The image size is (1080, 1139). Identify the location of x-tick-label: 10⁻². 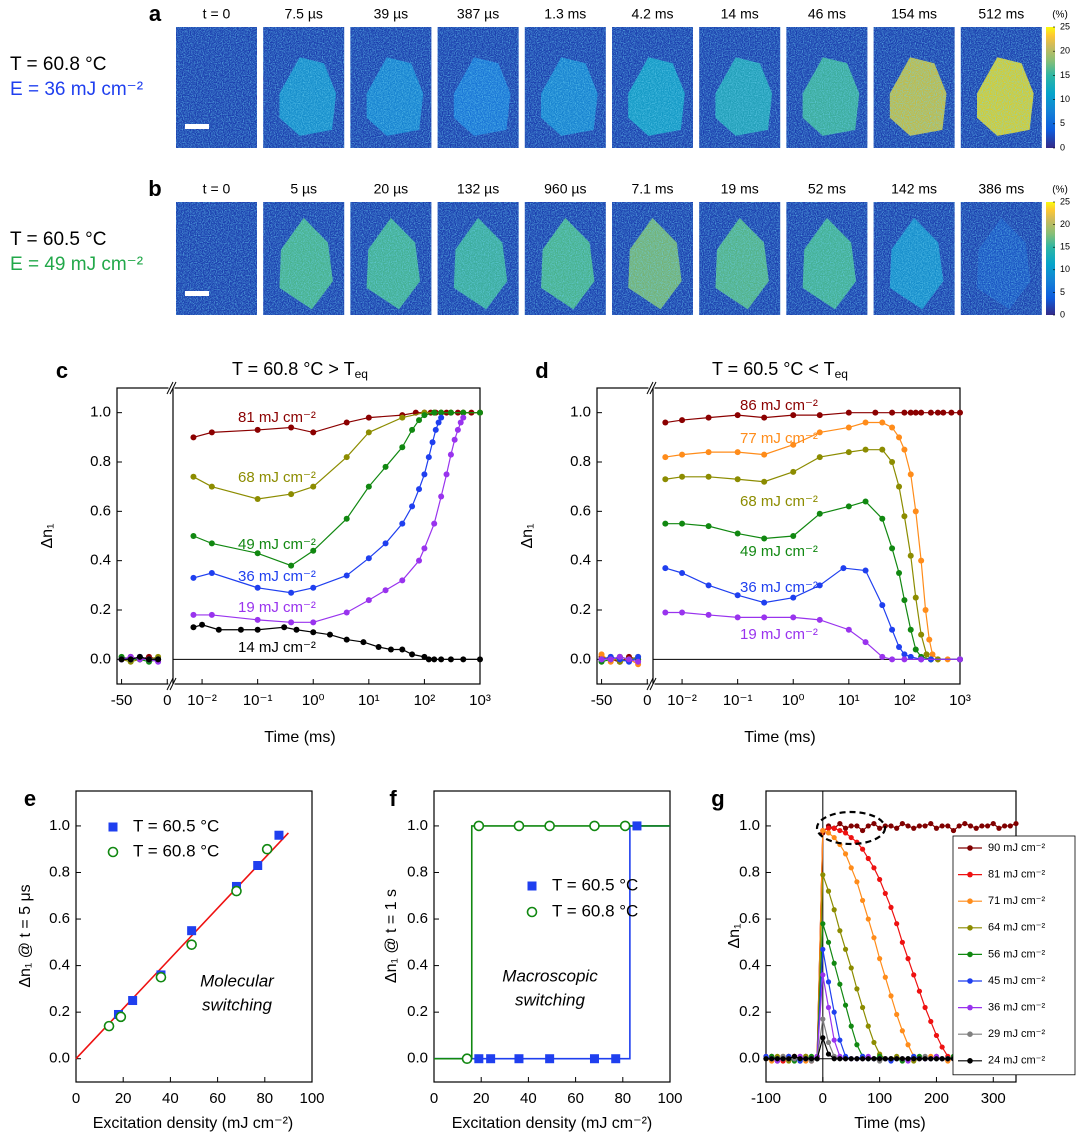
(202, 700).